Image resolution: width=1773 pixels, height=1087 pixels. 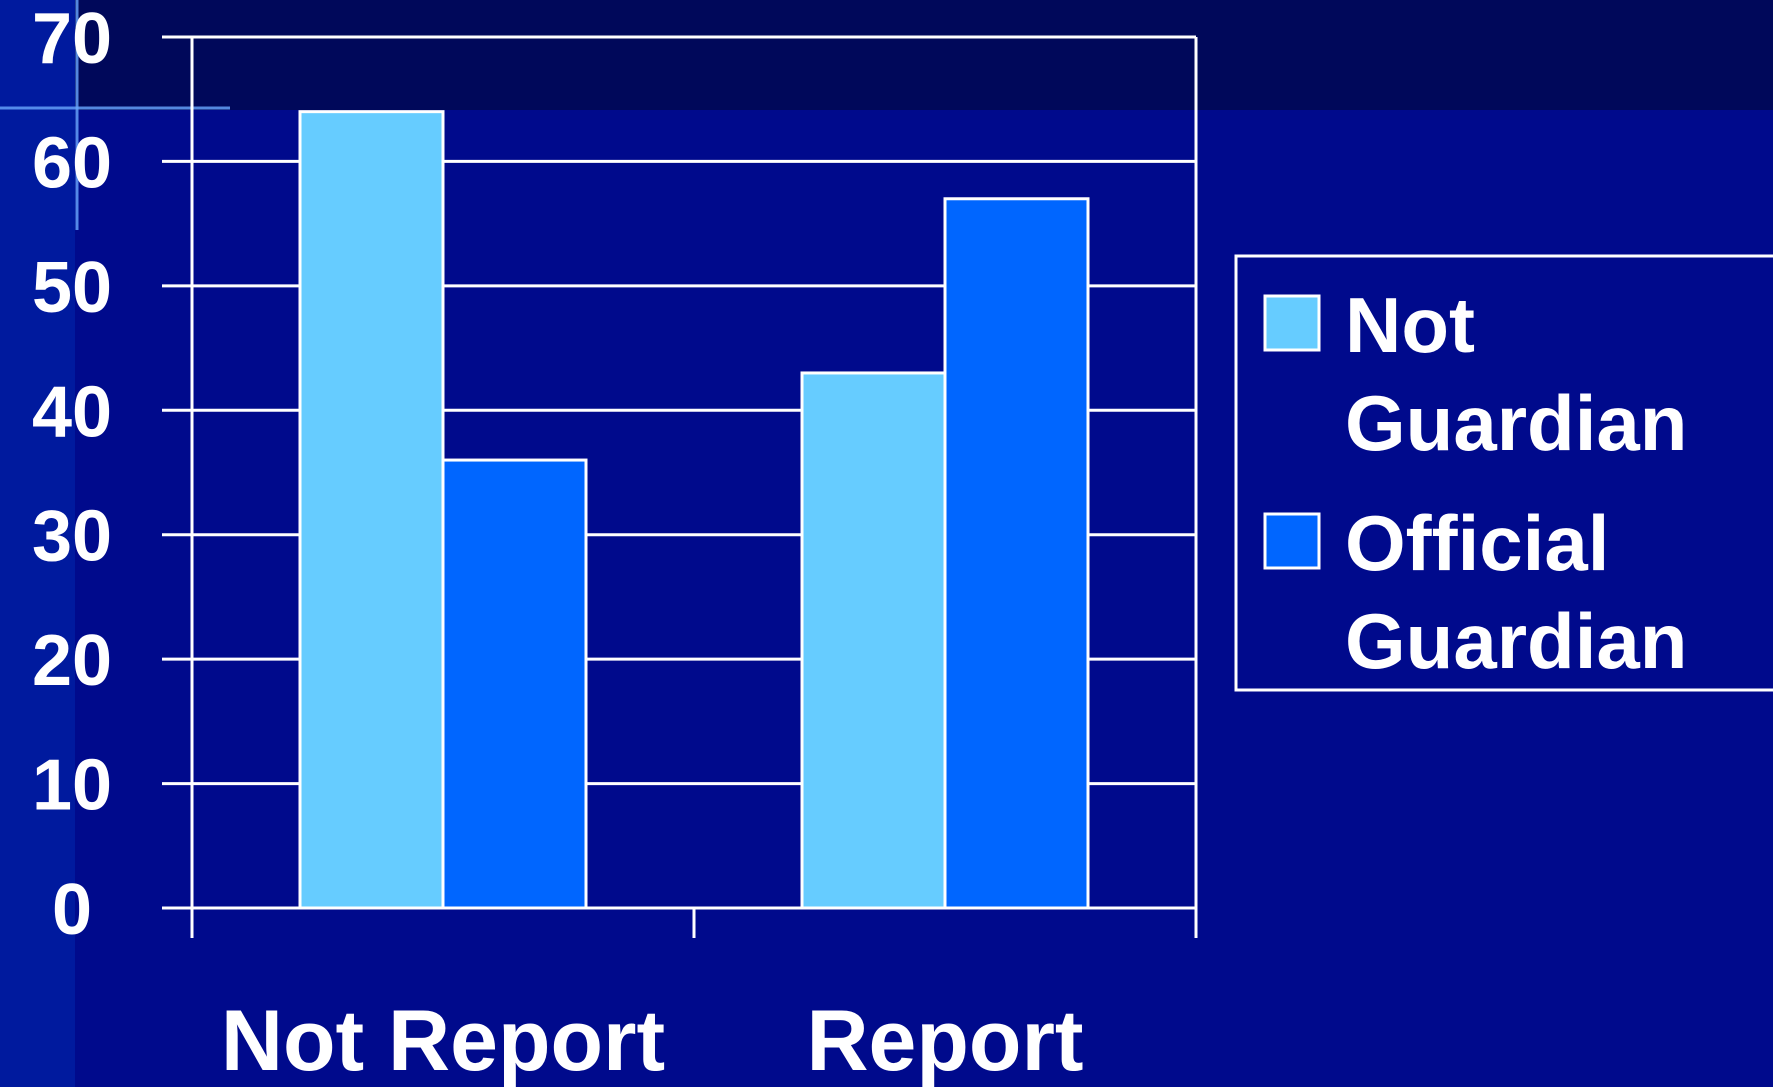 I want to click on legend: Not Guardian Official Guardian, so click(x=1503, y=473).